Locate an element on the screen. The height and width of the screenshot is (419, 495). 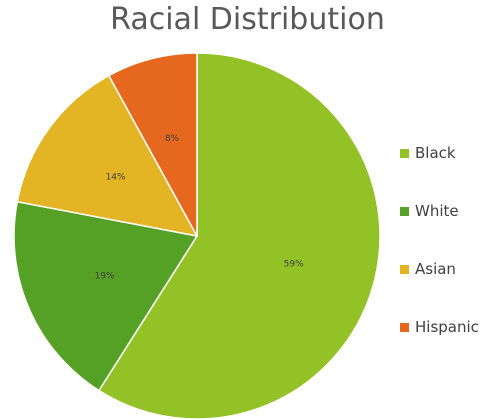
legend-swatch-asian is located at coordinates (404, 269).